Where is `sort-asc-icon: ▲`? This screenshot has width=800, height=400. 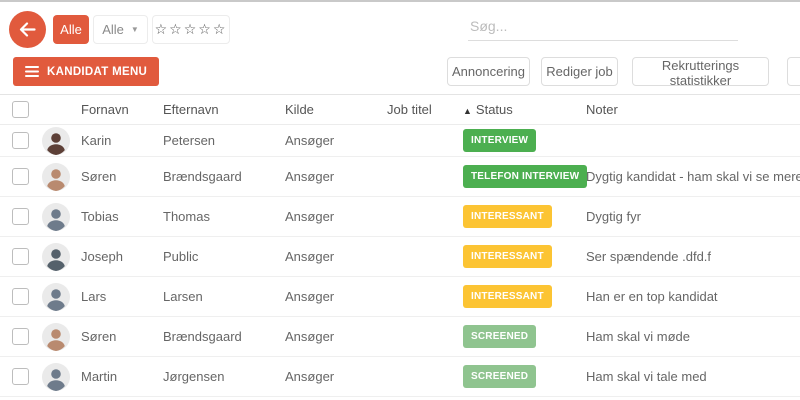
sort-asc-icon: ▲ is located at coordinates (467, 111).